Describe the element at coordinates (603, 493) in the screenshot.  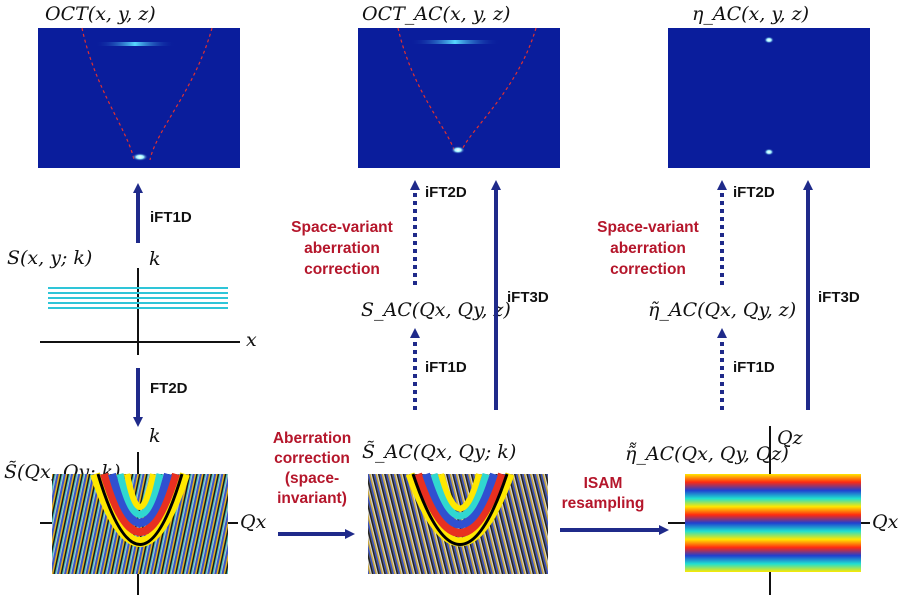
I see `isam-resampling-text: ISAM resampling` at that location.